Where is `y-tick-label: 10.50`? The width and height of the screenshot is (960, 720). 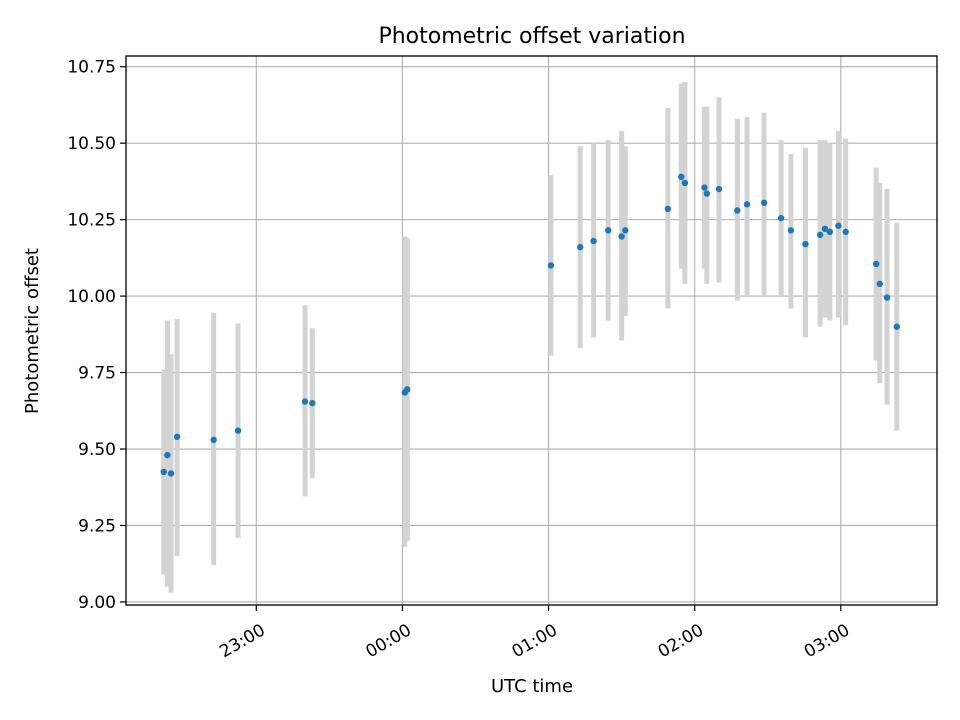 y-tick-label: 10.50 is located at coordinates (91, 144).